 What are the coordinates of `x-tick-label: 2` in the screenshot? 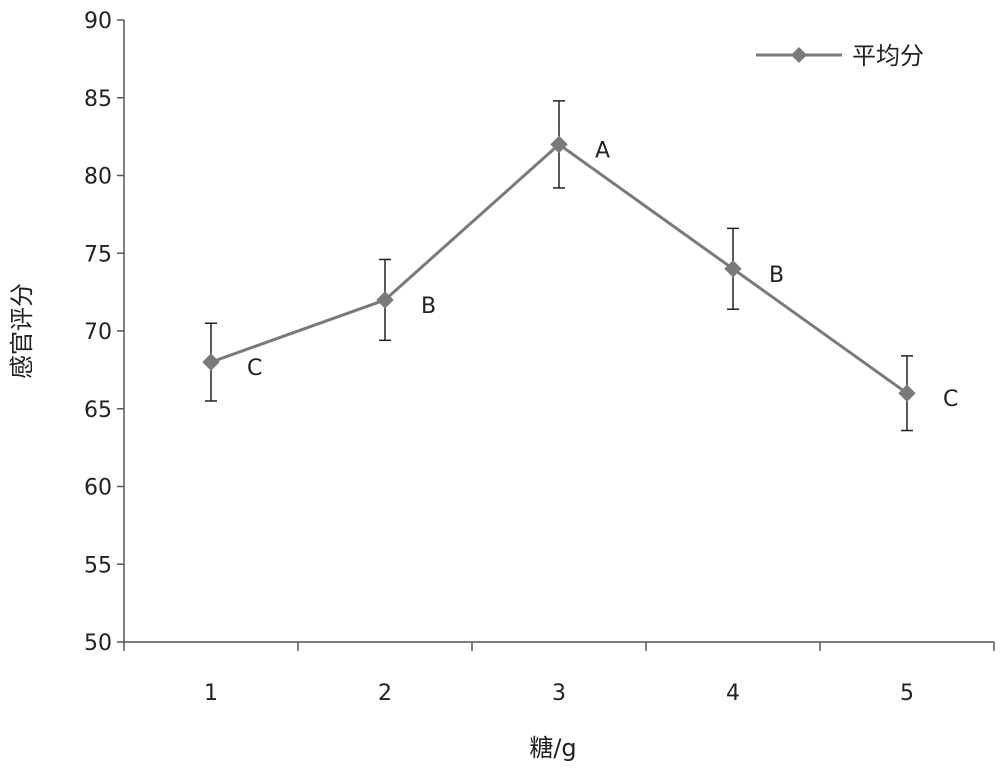 It's located at (385, 693).